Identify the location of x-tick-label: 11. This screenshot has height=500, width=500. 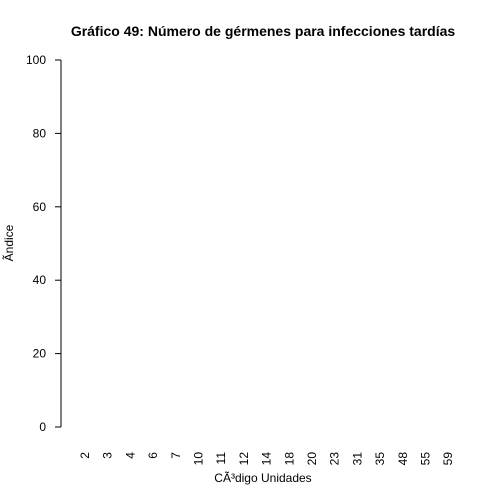
(221, 458).